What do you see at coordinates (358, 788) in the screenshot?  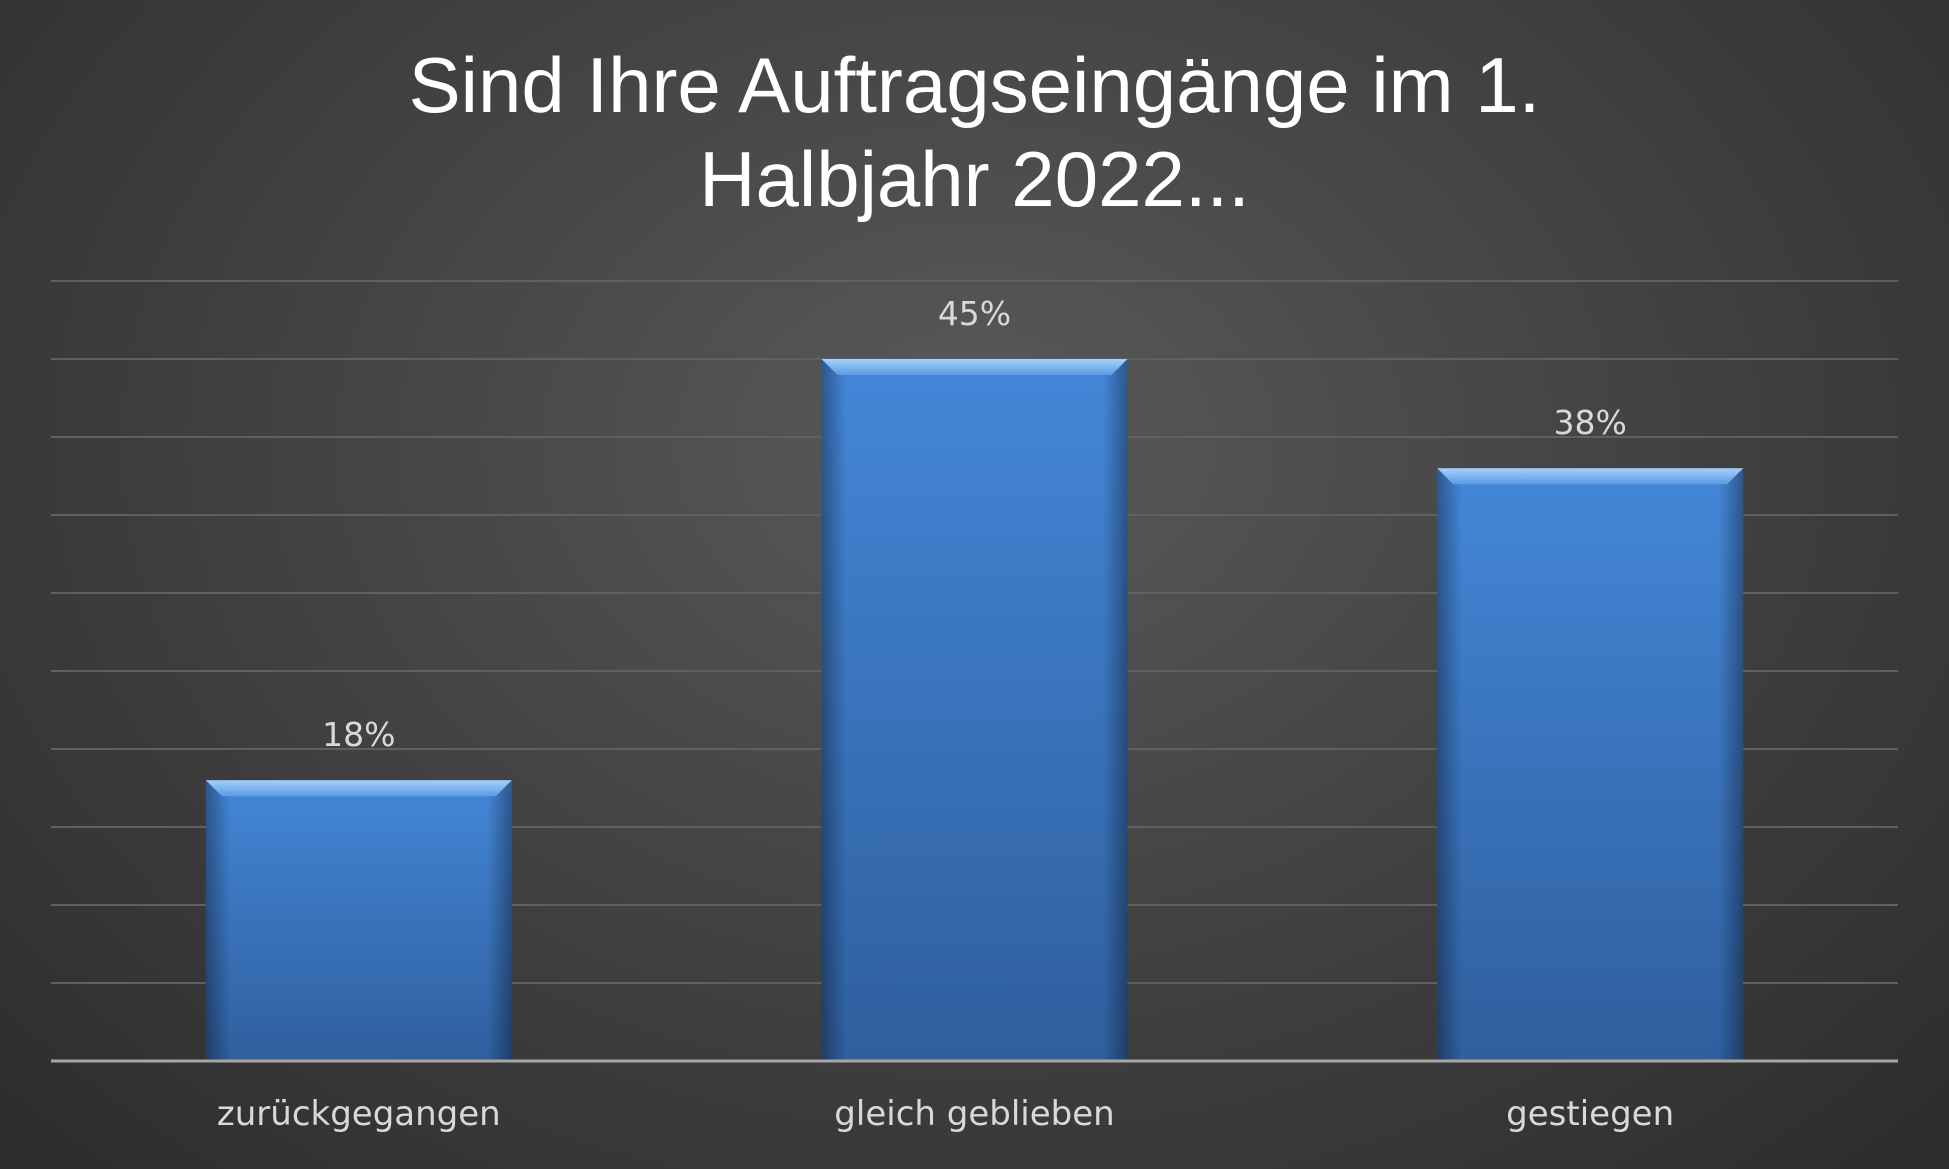 I see `bar-bevel-zur-ckgegangen` at bounding box center [358, 788].